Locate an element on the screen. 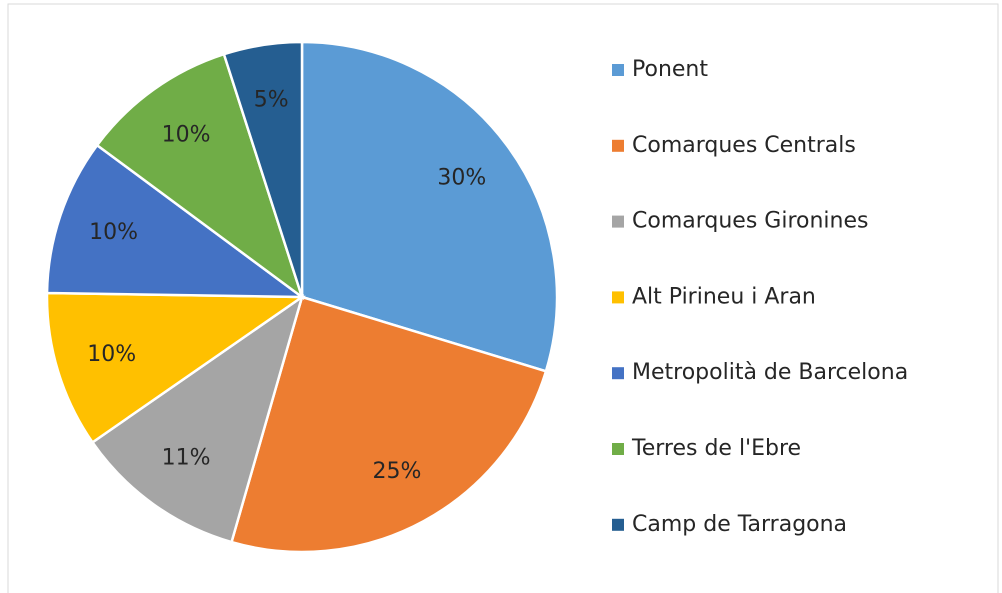 This screenshot has width=1002, height=593. legend-label: Comarques Gironines is located at coordinates (750, 221).